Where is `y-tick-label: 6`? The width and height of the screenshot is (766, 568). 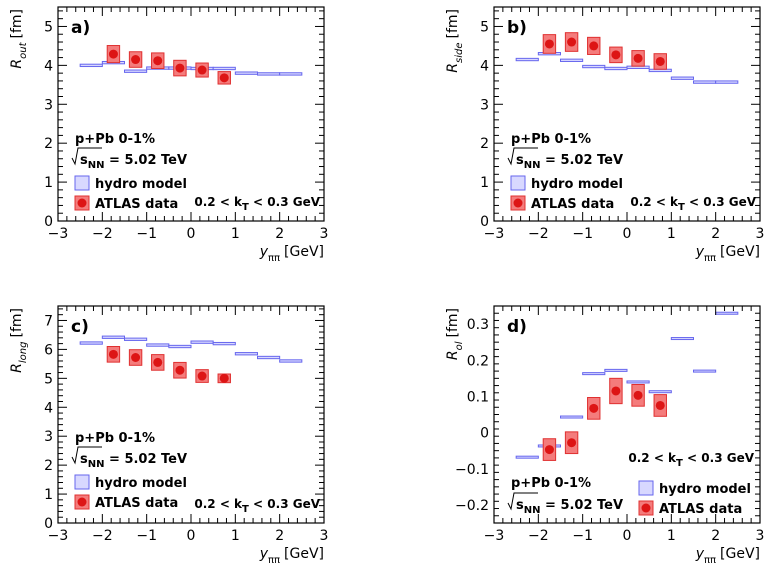 y-tick-label: 6 is located at coordinates (48, 350).